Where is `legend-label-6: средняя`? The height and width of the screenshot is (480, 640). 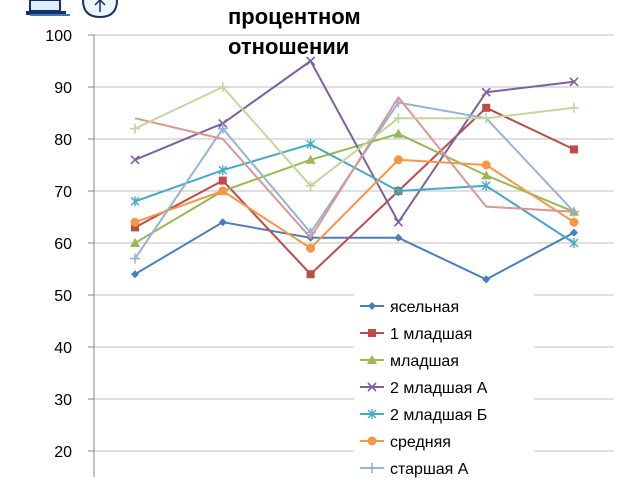
legend-label-6: средняя is located at coordinates (420, 442).